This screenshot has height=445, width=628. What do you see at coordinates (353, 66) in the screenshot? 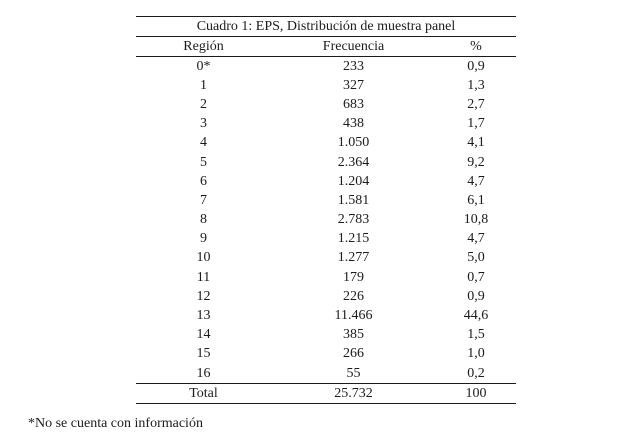
I see `table-cell-frequency: 233` at bounding box center [353, 66].